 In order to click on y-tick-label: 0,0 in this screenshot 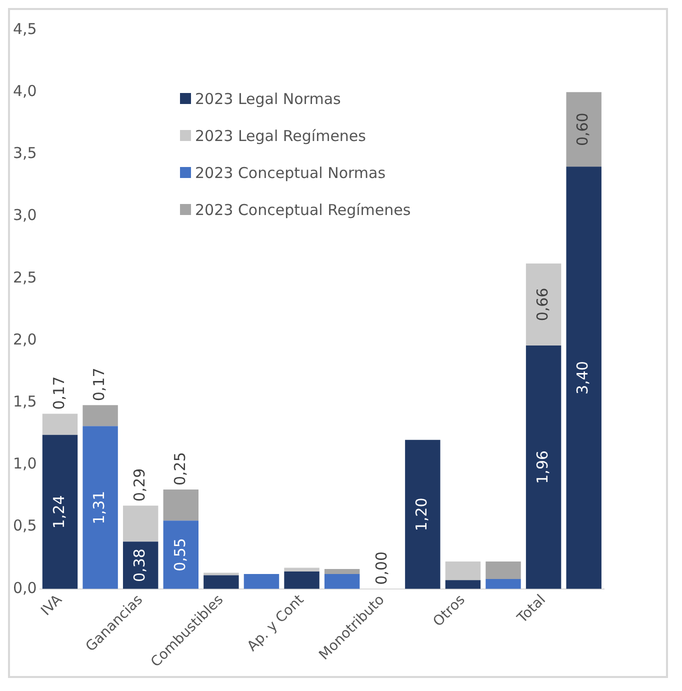, I will do `click(24, 587)`.